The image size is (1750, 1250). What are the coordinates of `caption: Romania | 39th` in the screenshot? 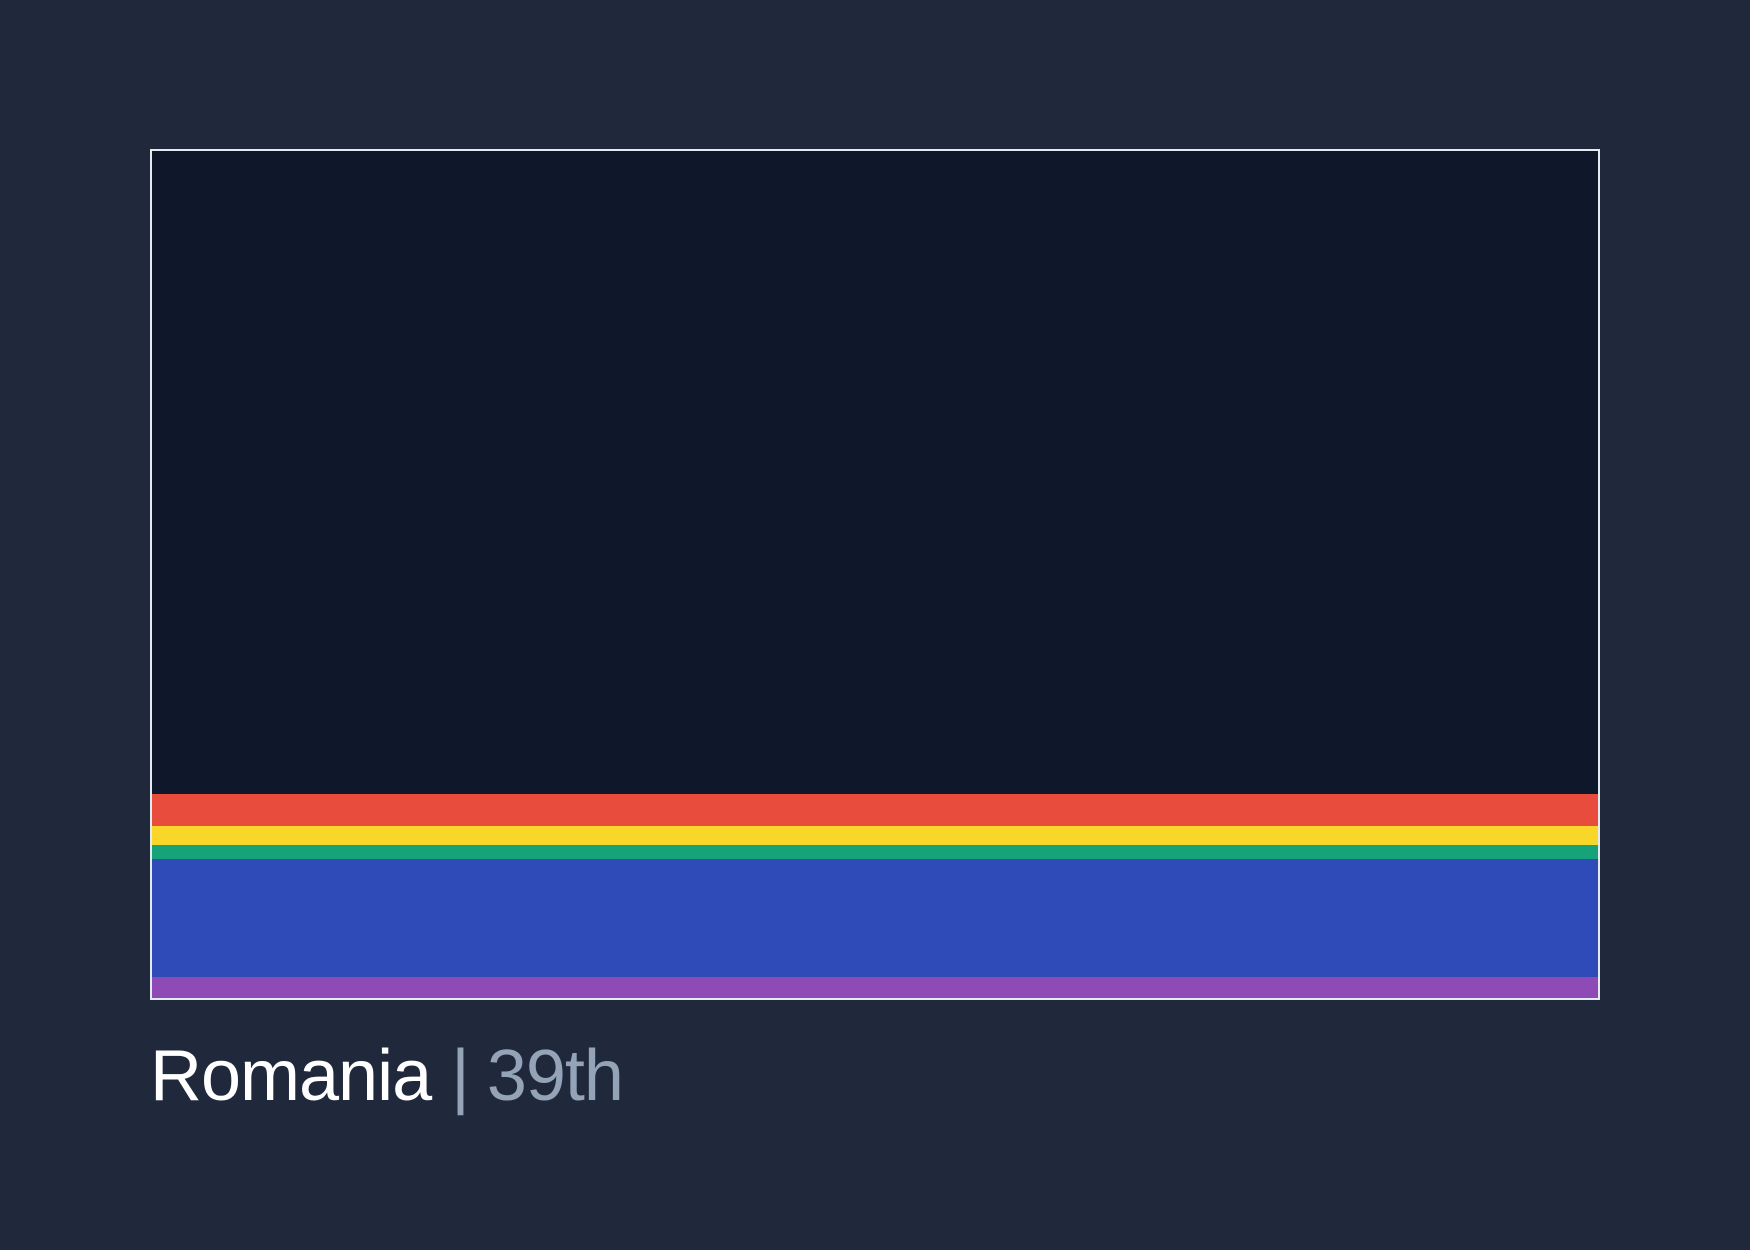 It's located at (387, 1076).